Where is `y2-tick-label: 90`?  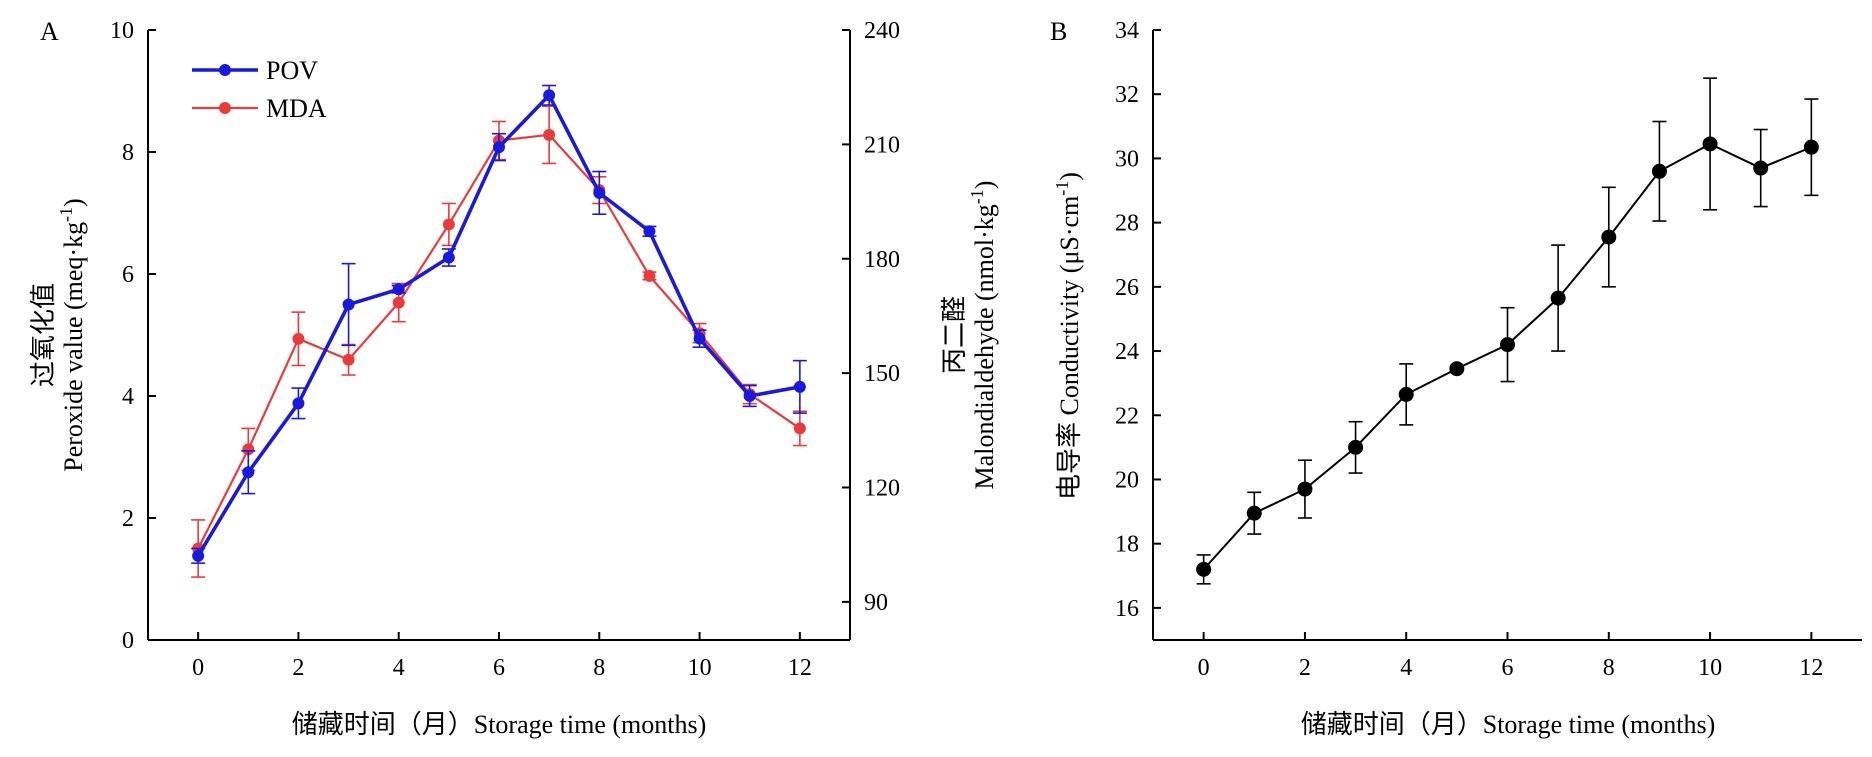 y2-tick-label: 90 is located at coordinates (876, 603).